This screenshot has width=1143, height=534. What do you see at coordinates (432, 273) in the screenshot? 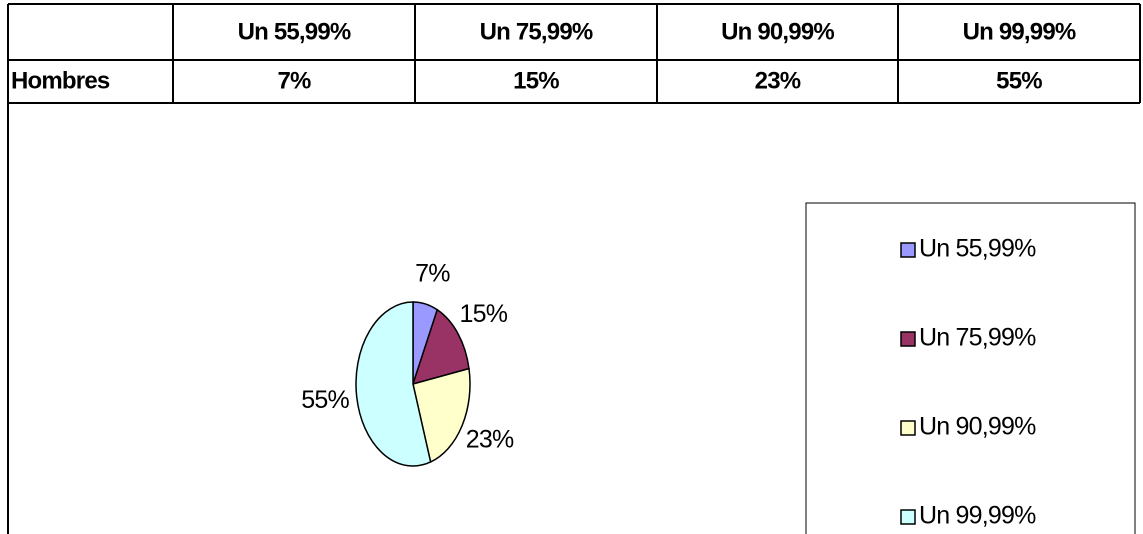
I see `data-label: 7%` at bounding box center [432, 273].